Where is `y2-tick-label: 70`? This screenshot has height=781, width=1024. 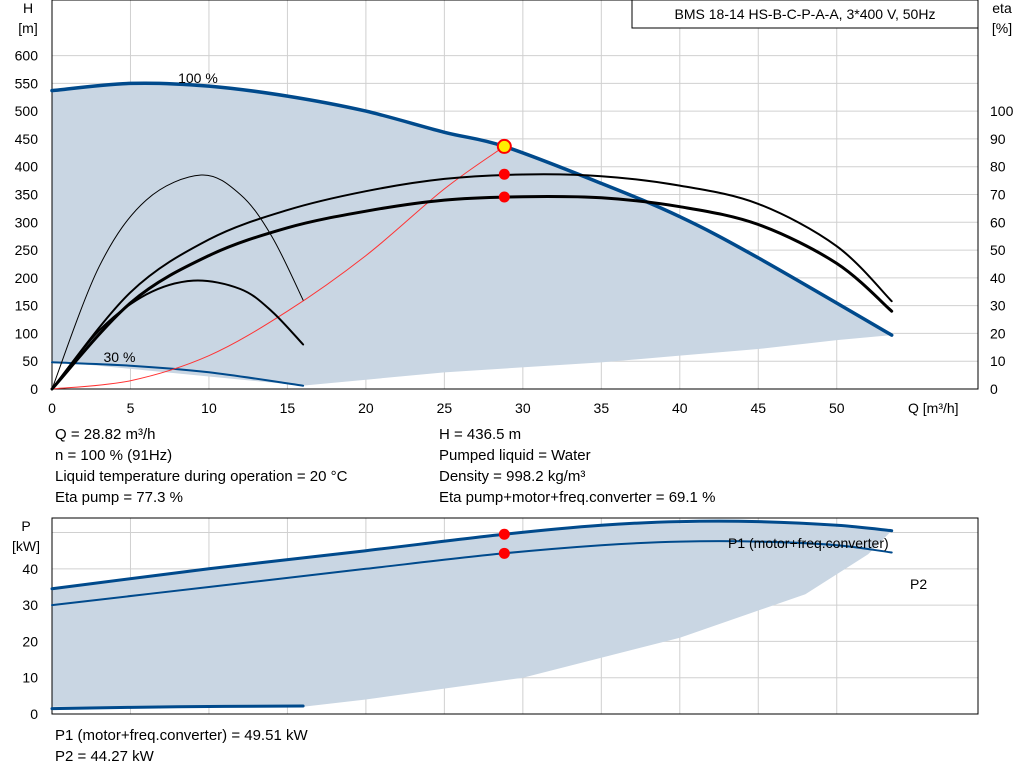 y2-tick-label: 70 is located at coordinates (998, 195).